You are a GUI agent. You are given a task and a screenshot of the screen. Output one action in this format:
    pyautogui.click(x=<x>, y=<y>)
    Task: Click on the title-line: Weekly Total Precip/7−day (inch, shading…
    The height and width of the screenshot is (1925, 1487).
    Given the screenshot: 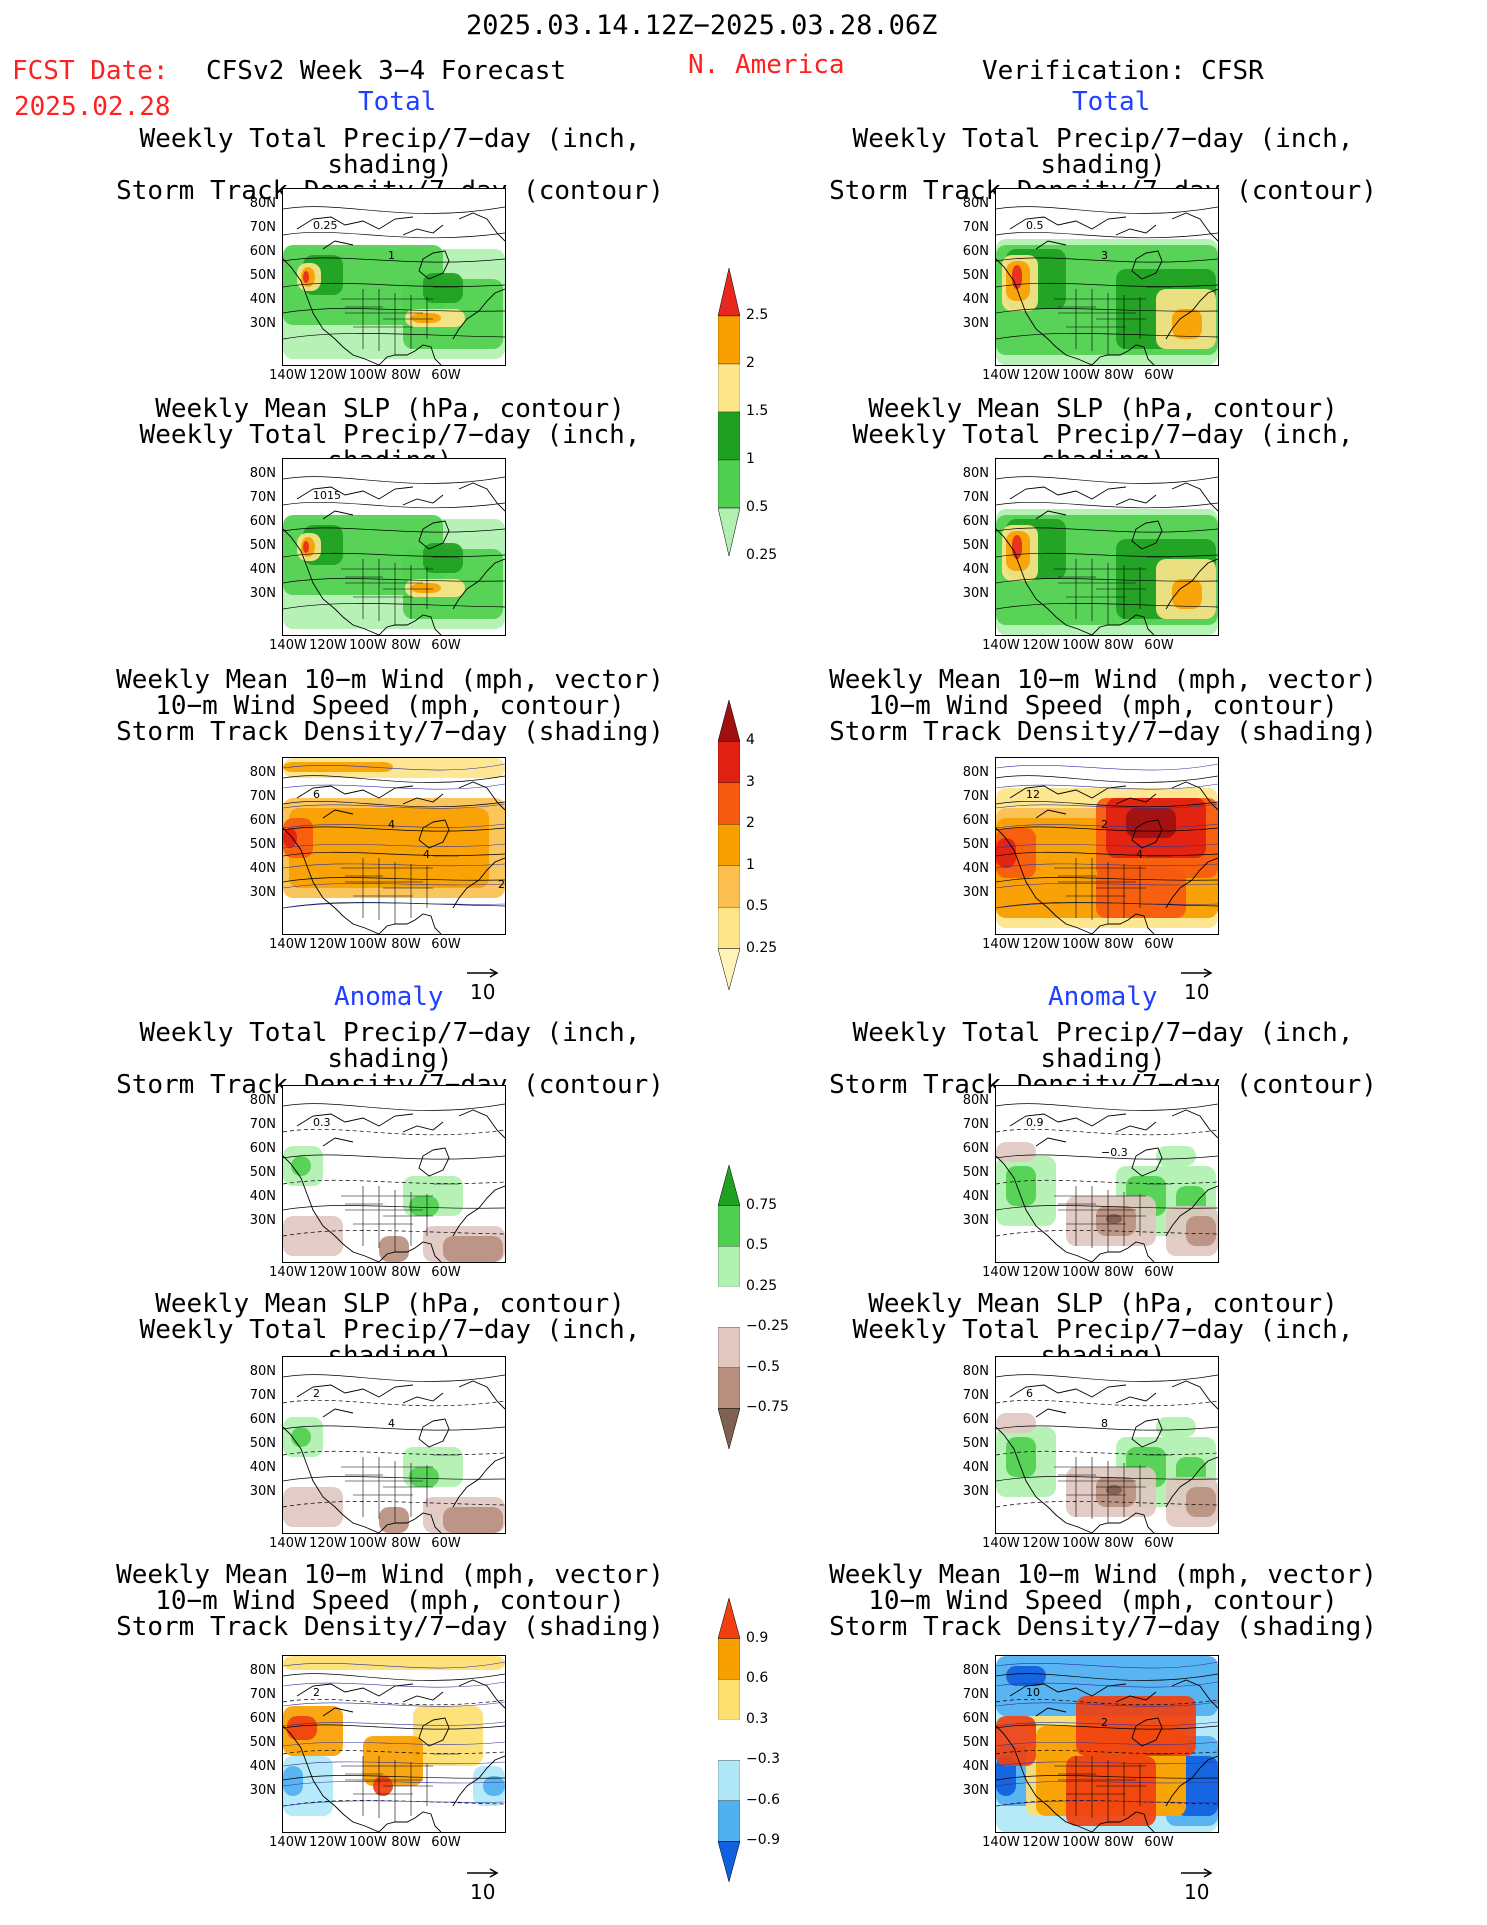 What is the action you would take?
    pyautogui.click(x=1103, y=152)
    